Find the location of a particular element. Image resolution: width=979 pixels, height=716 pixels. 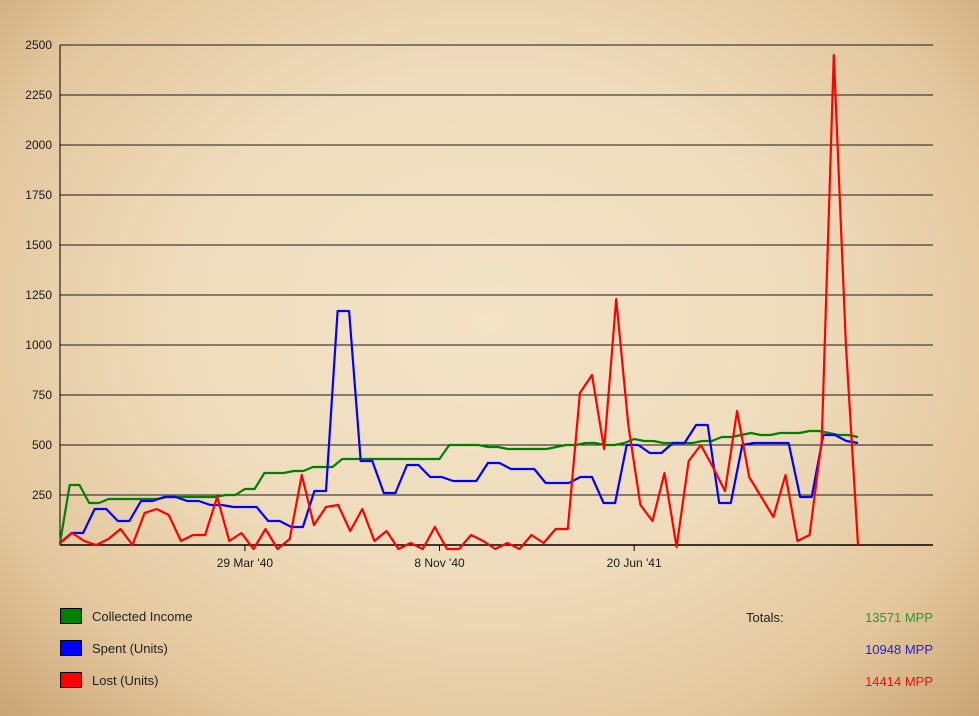

y-tick-label: 750 is located at coordinates (42, 395).